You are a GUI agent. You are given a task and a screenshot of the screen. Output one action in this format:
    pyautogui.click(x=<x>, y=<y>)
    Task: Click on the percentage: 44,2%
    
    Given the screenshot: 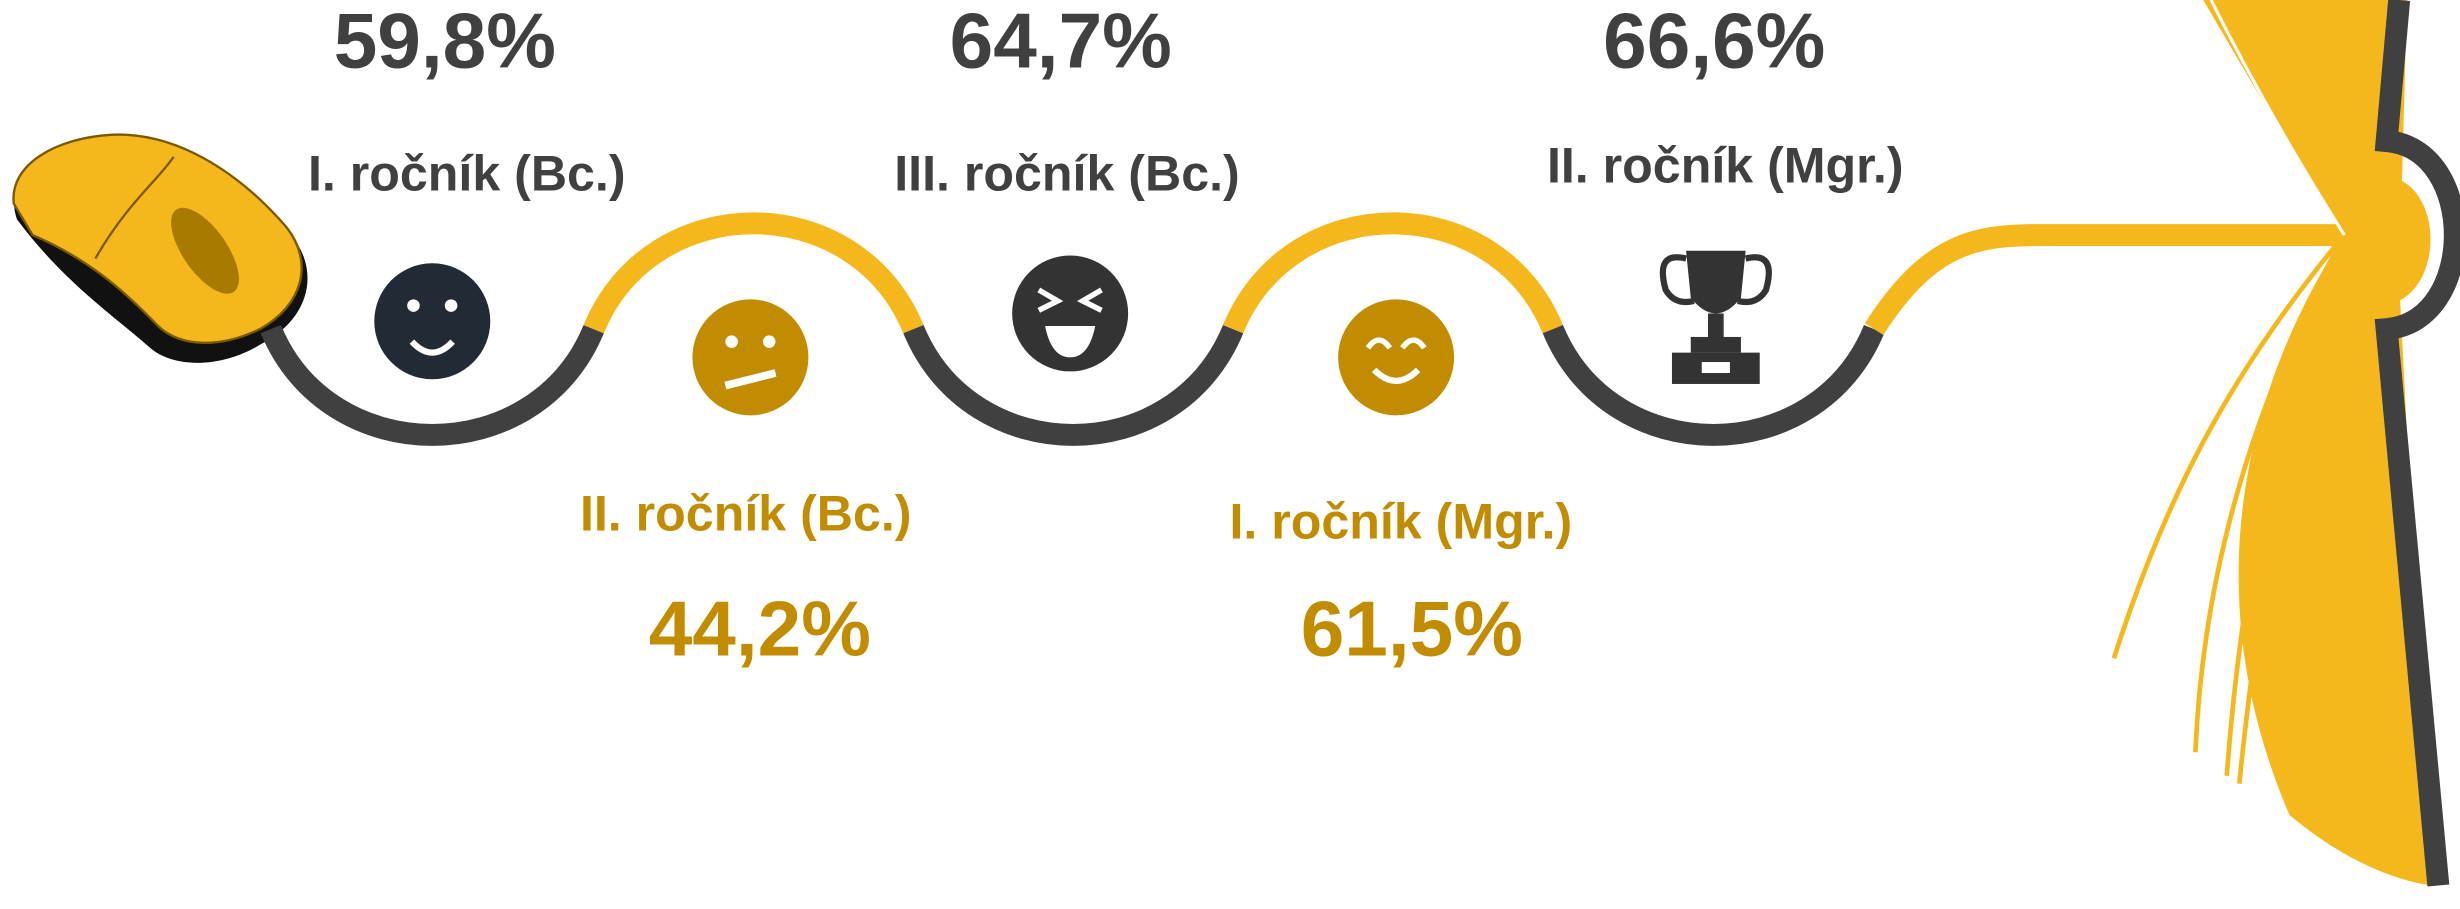 What is the action you would take?
    pyautogui.click(x=760, y=628)
    